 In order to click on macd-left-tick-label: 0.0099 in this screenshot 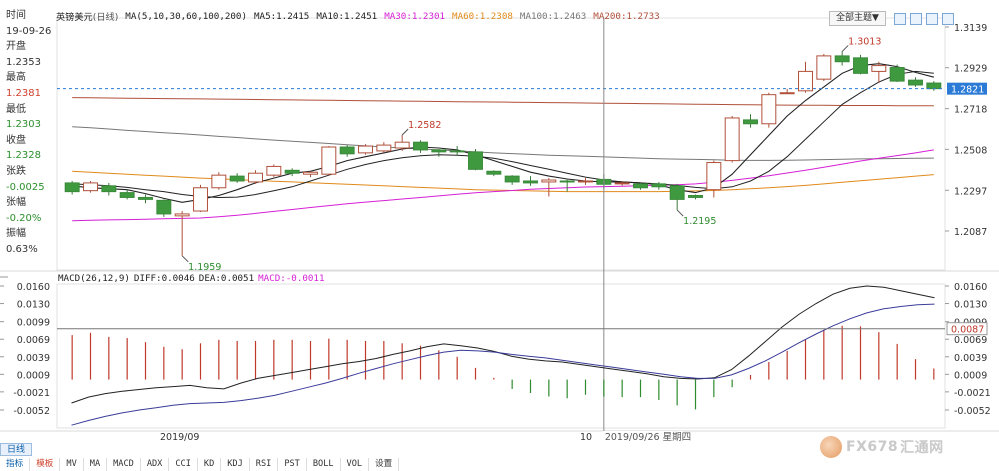, I will do `click(33, 323)`.